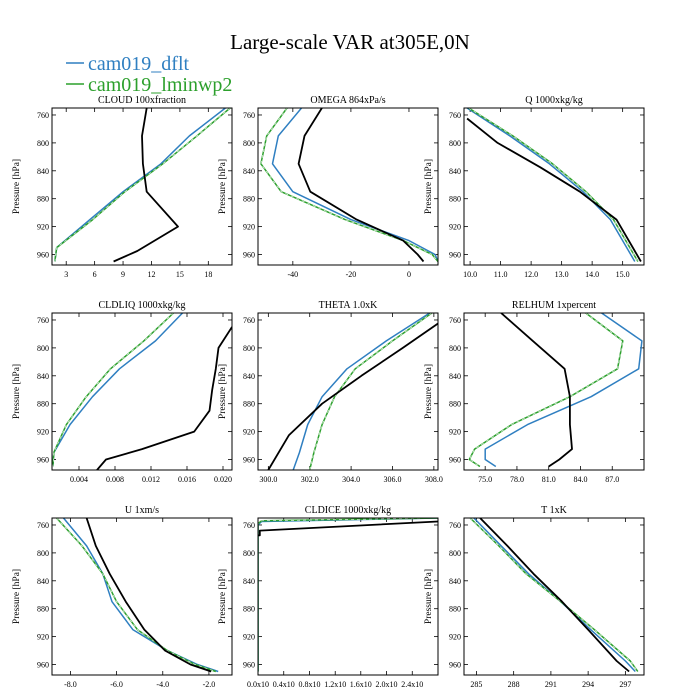 This screenshot has height=700, width=700. I want to click on figure-title: Large-scale VAR at305E,0N, so click(350, 42).